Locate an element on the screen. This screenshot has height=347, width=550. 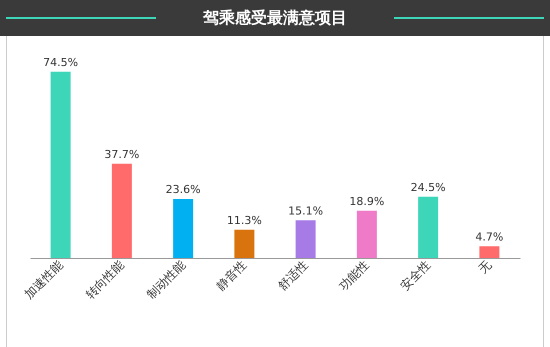
x-tick-label: 安全性 is located at coordinates (416, 275).